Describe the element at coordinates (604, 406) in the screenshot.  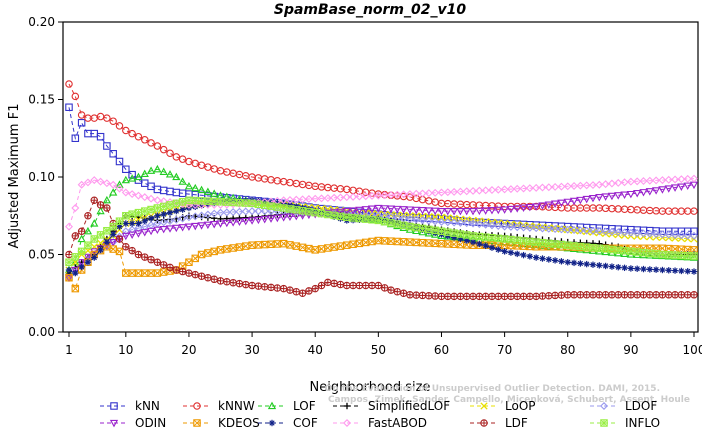
I see `legend-marker-ldof` at that location.